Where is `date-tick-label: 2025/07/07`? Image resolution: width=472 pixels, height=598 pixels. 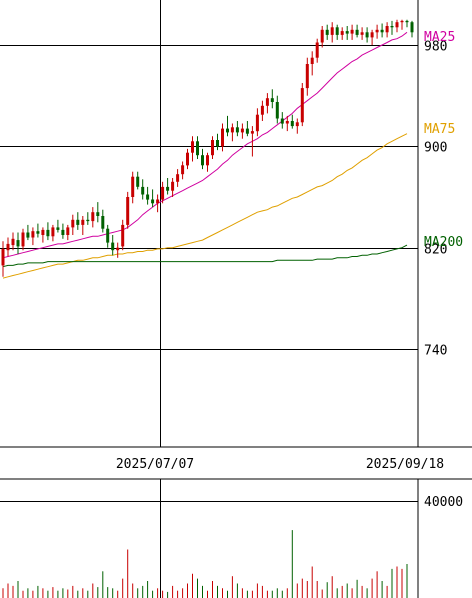 date-tick-label: 2025/07/07 is located at coordinates (155, 464).